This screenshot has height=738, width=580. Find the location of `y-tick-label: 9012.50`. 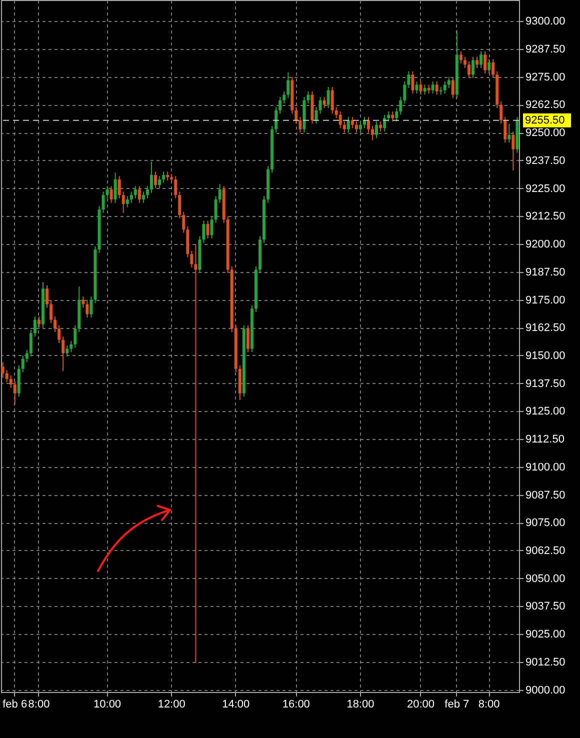

y-tick-label: 9012.50 is located at coordinates (546, 662).